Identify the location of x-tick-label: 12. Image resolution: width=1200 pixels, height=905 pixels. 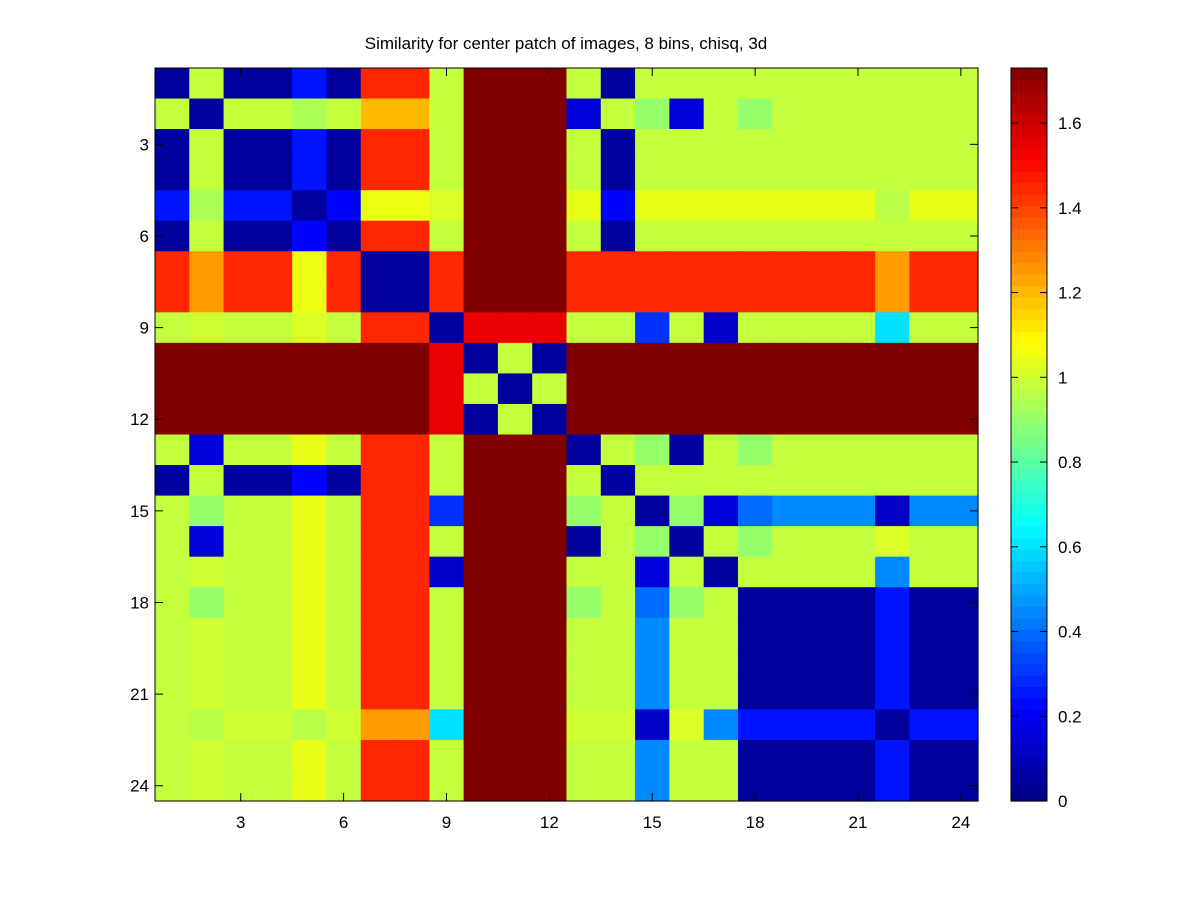
(549, 822).